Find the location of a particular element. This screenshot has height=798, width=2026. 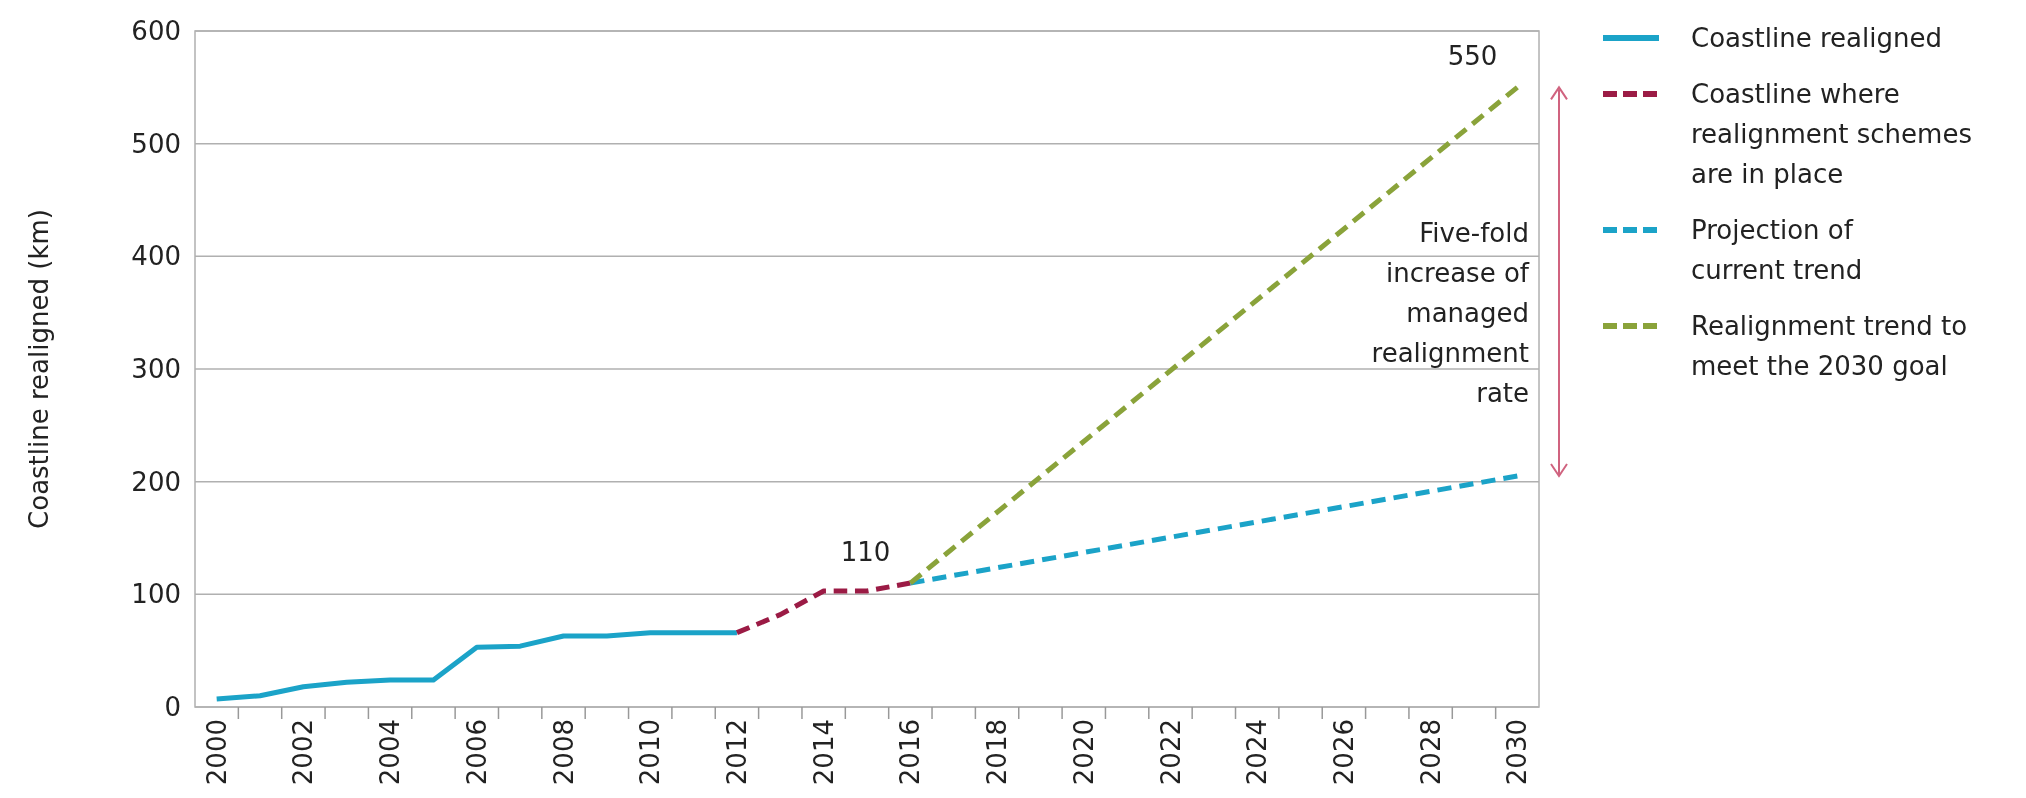

x-tick-label: 2000 is located at coordinates (216, 752).